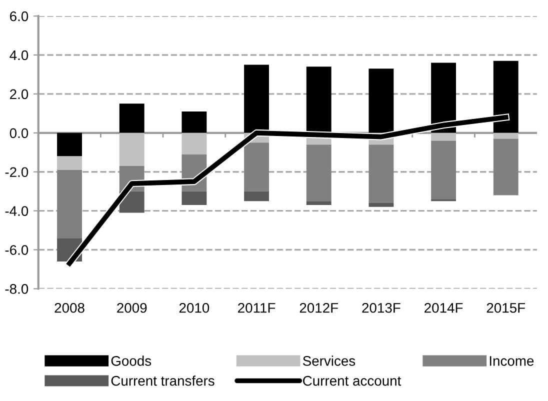  Describe the element at coordinates (19, 133) in the screenshot. I see `y-tick-label: 0.0` at that location.